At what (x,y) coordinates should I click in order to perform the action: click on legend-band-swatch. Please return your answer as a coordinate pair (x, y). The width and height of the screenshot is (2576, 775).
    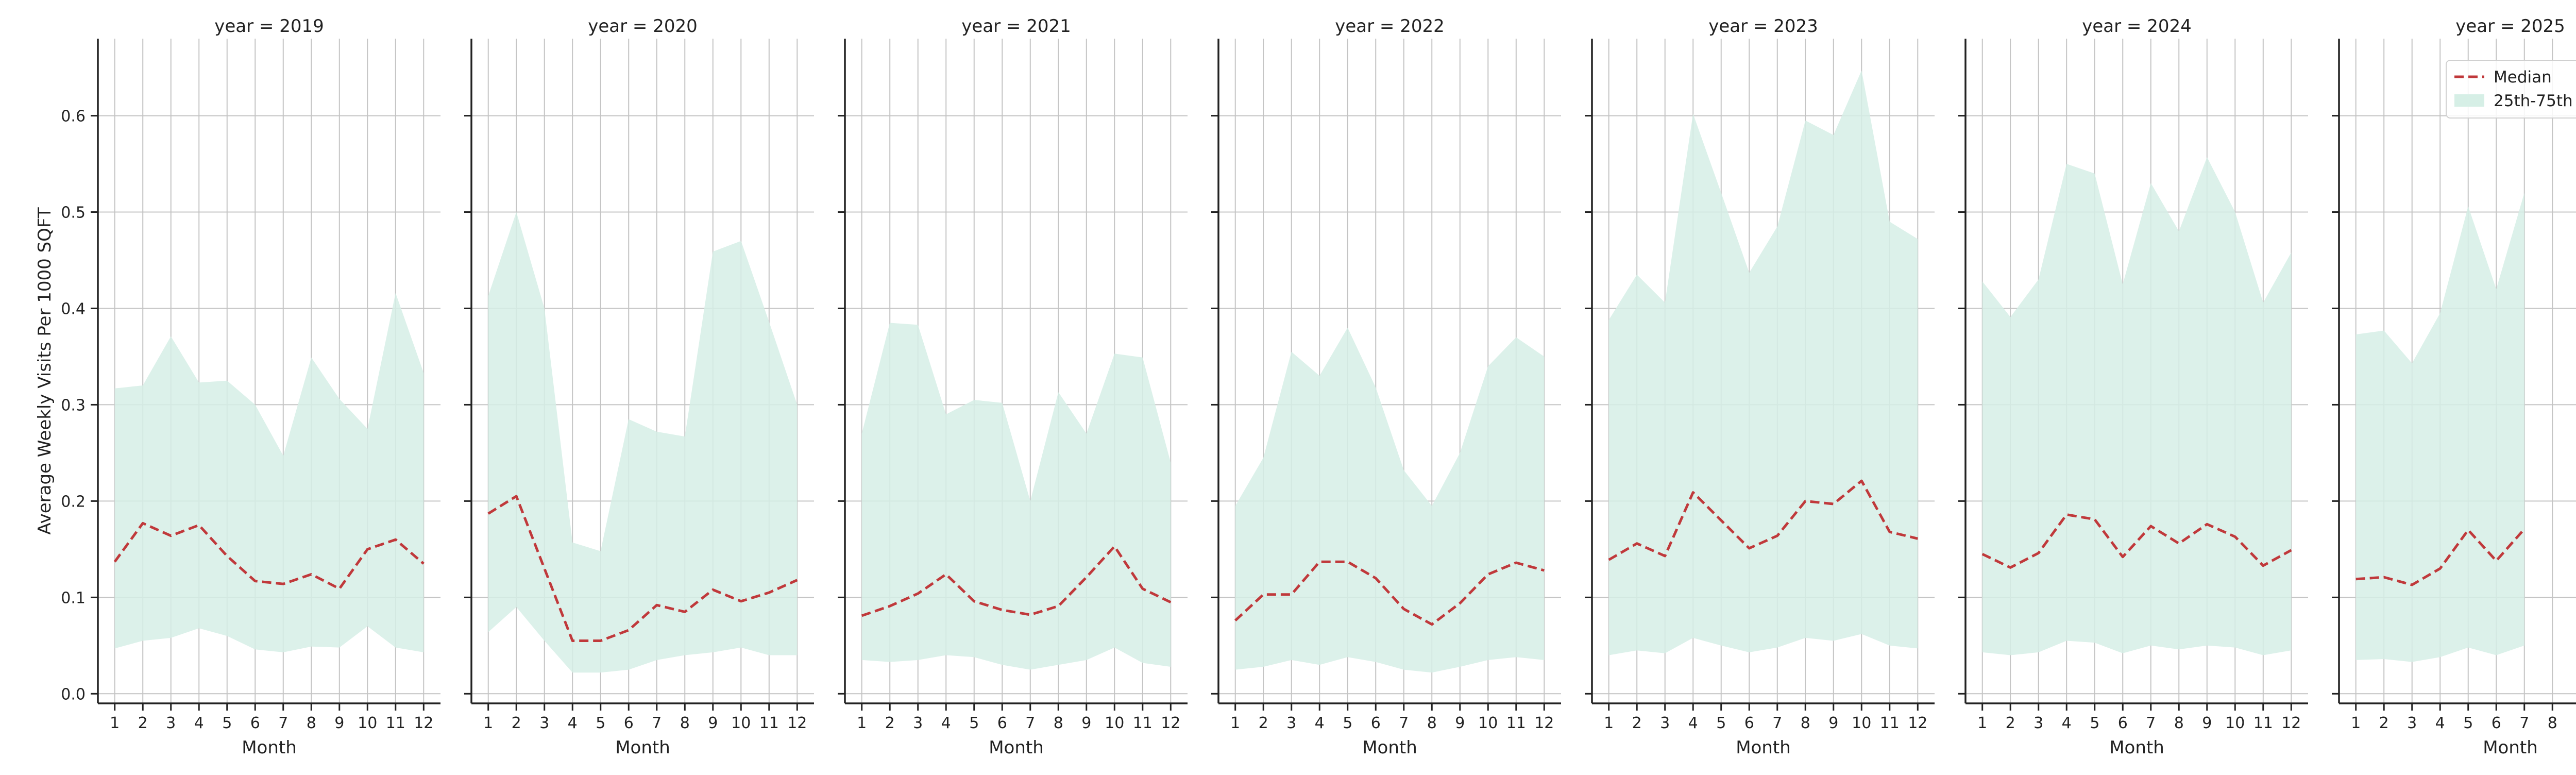
    Looking at the image, I should click on (2469, 100).